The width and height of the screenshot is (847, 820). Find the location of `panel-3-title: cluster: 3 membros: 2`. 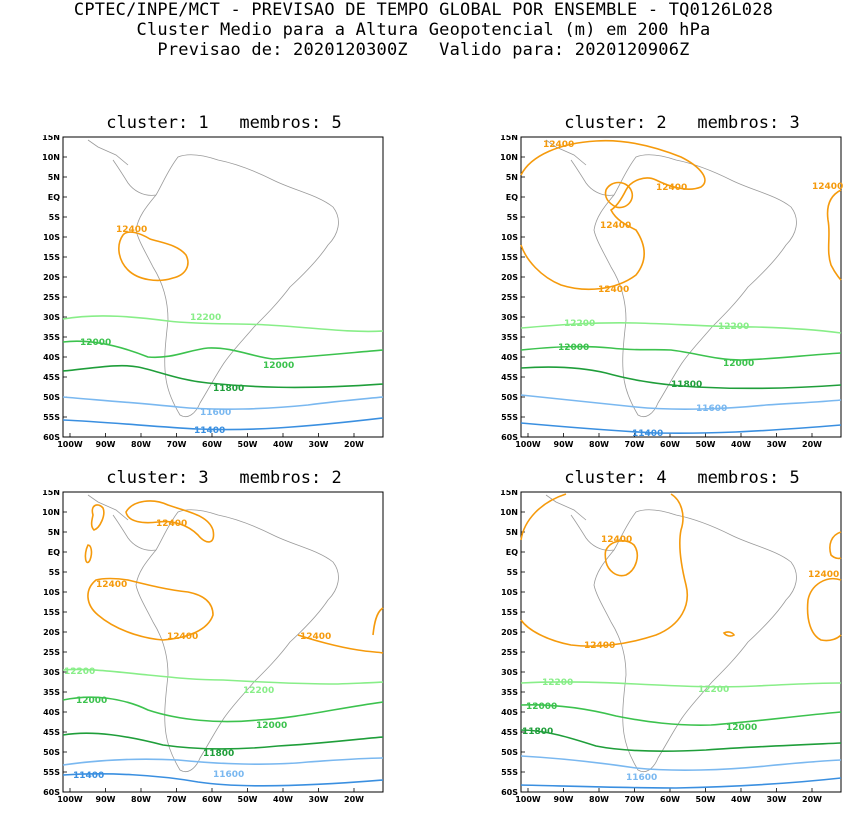

panel-3-title: cluster: 3 membros: 2 is located at coordinates (224, 478).